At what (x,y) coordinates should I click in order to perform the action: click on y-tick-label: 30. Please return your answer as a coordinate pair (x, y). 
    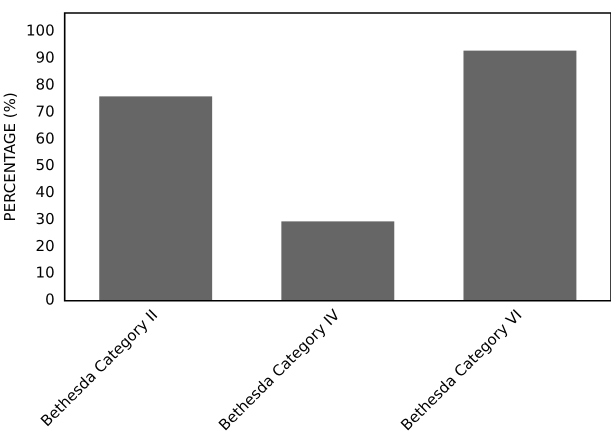
    Looking at the image, I should click on (45, 219).